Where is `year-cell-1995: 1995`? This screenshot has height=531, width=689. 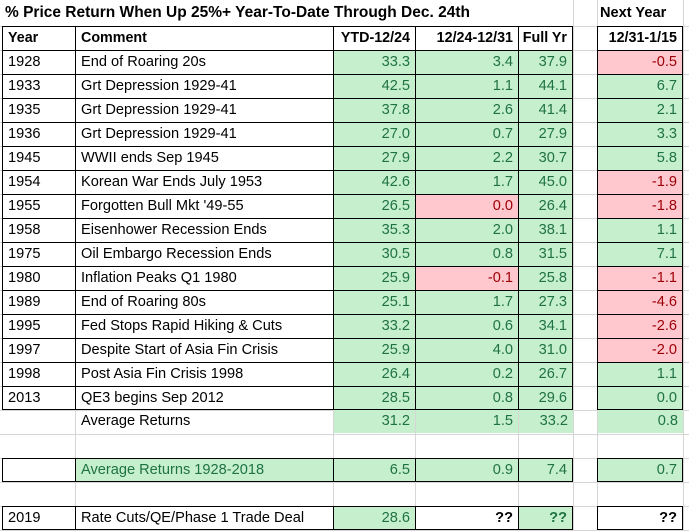
year-cell-1995: 1995 is located at coordinates (38, 326).